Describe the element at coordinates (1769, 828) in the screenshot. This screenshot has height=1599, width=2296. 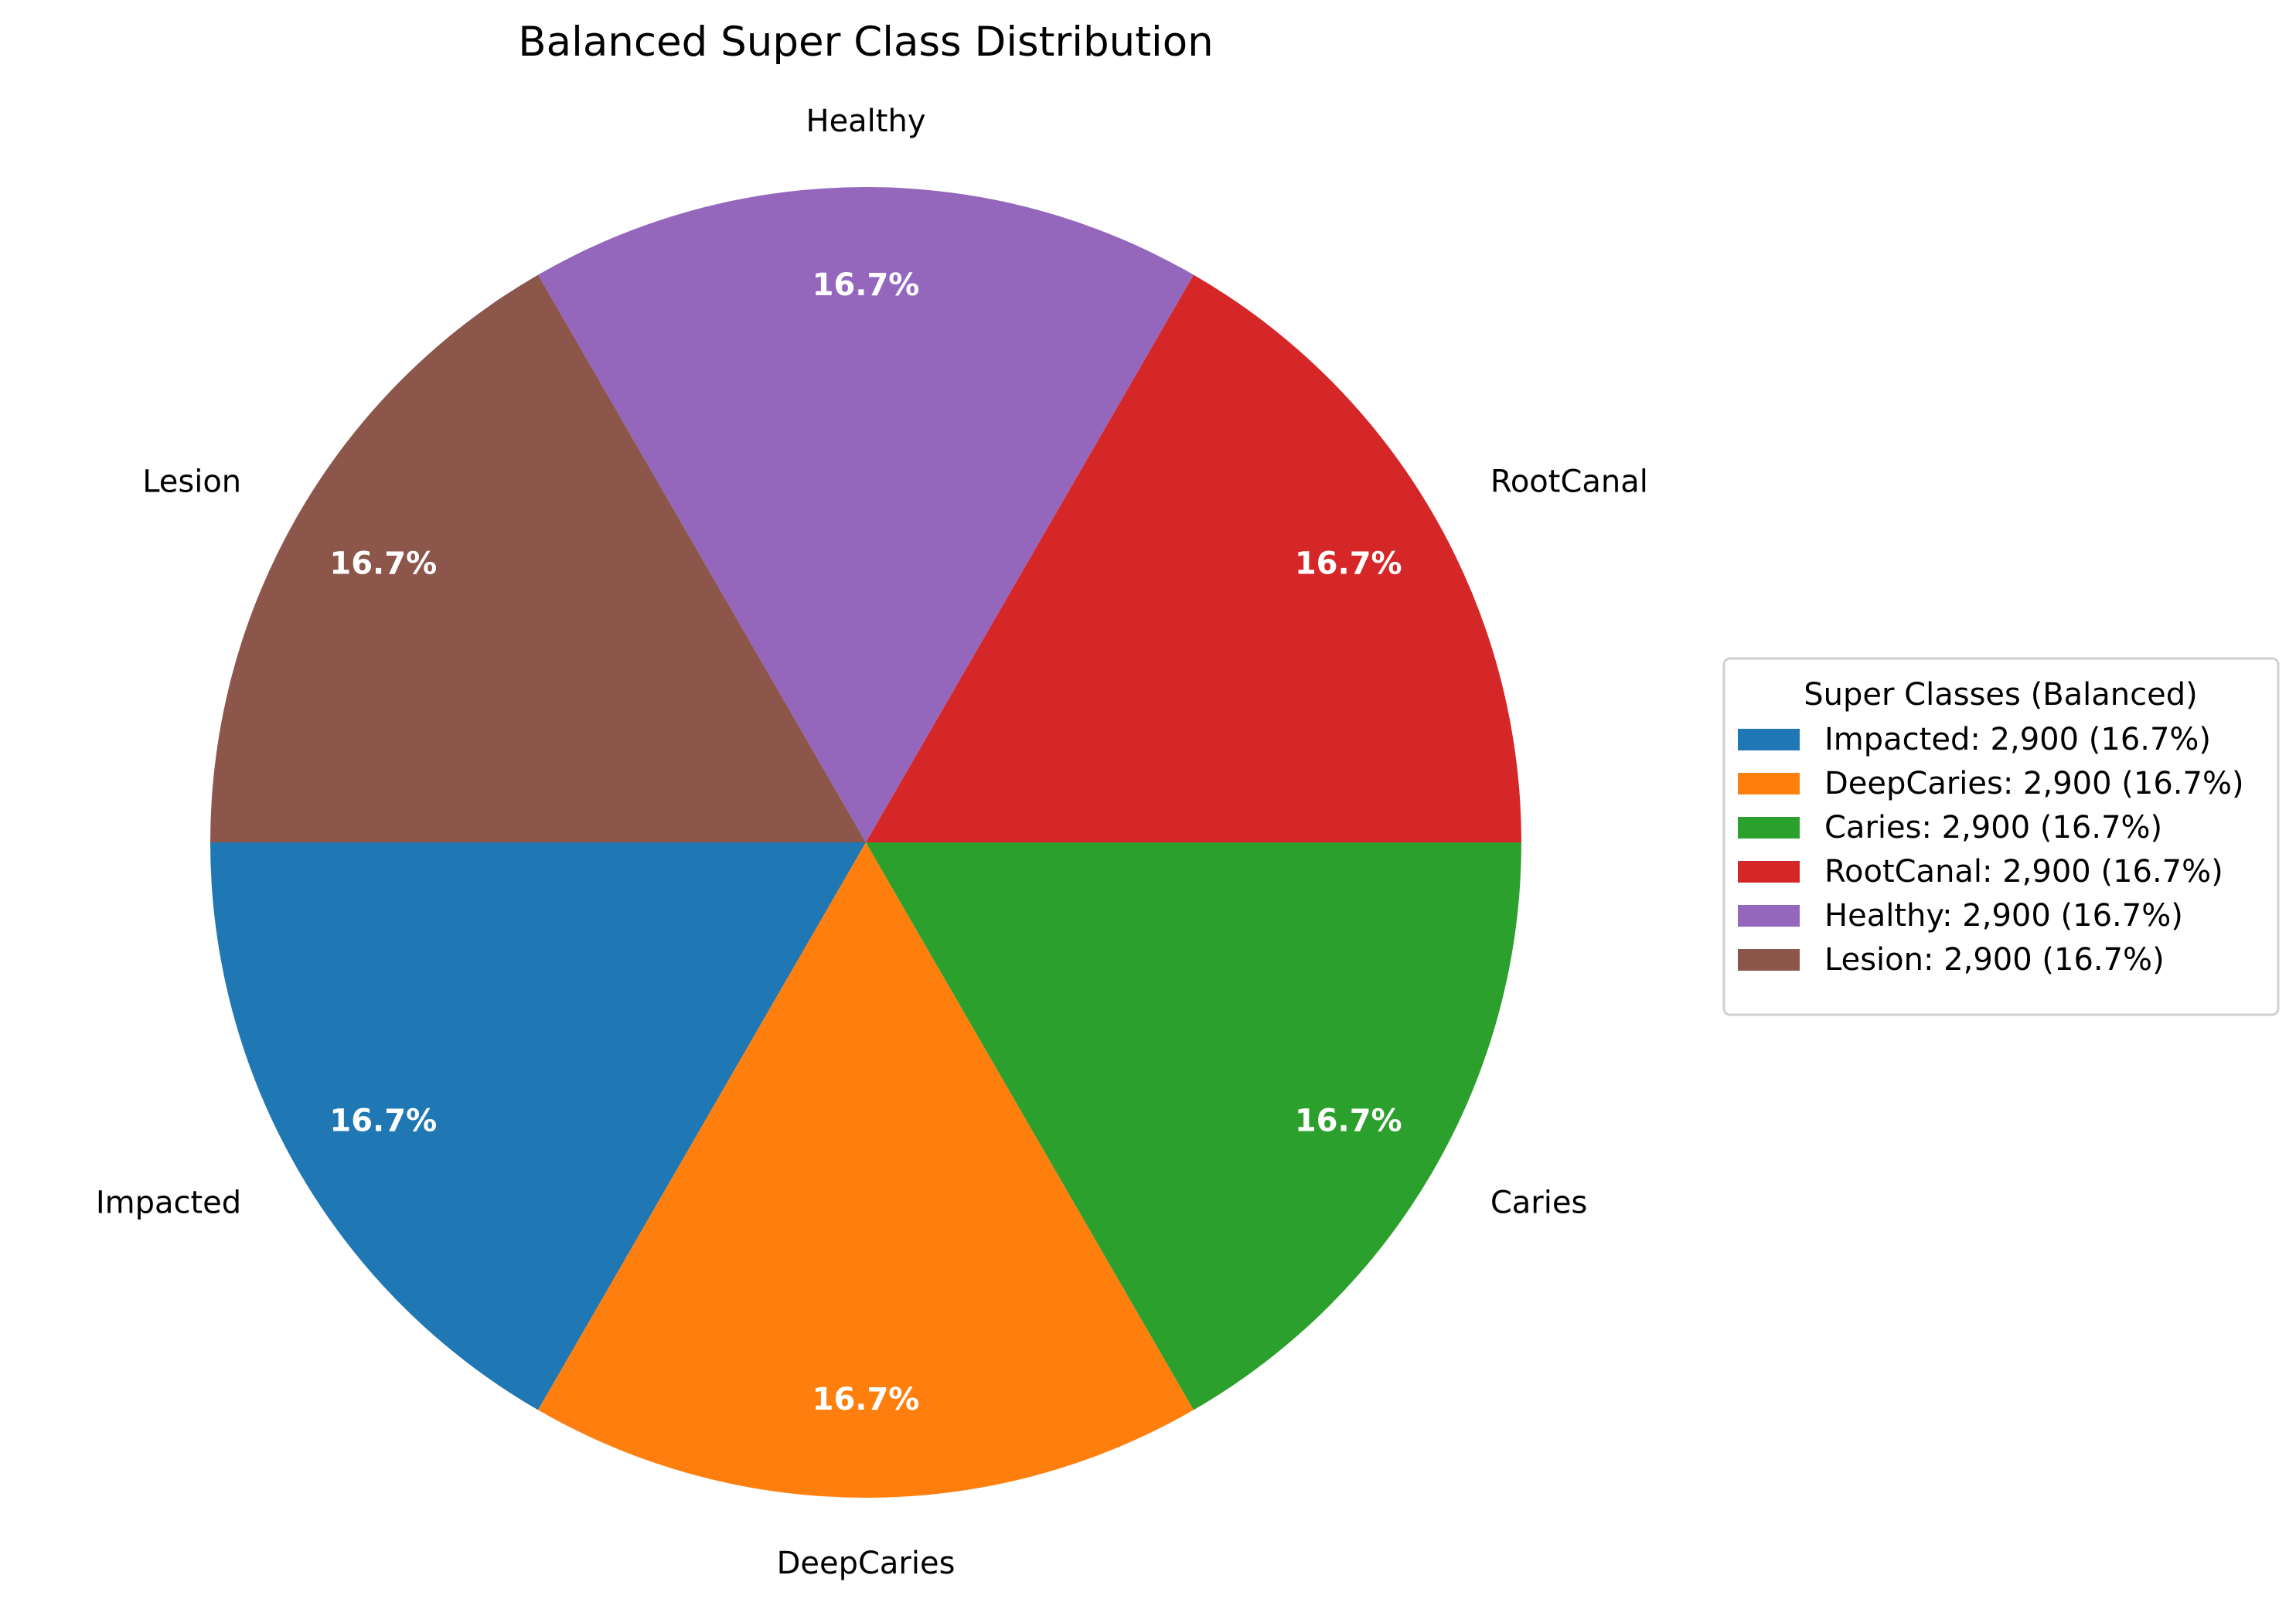
I see `legend-swatch-caries` at that location.